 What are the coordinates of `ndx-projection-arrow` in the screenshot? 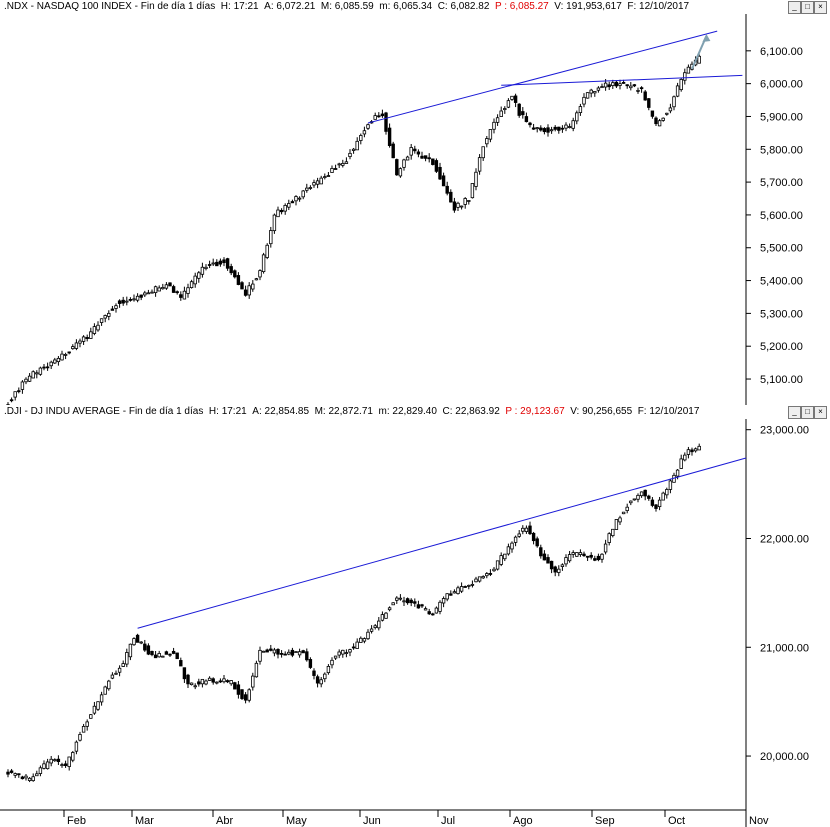 It's located at (701, 52).